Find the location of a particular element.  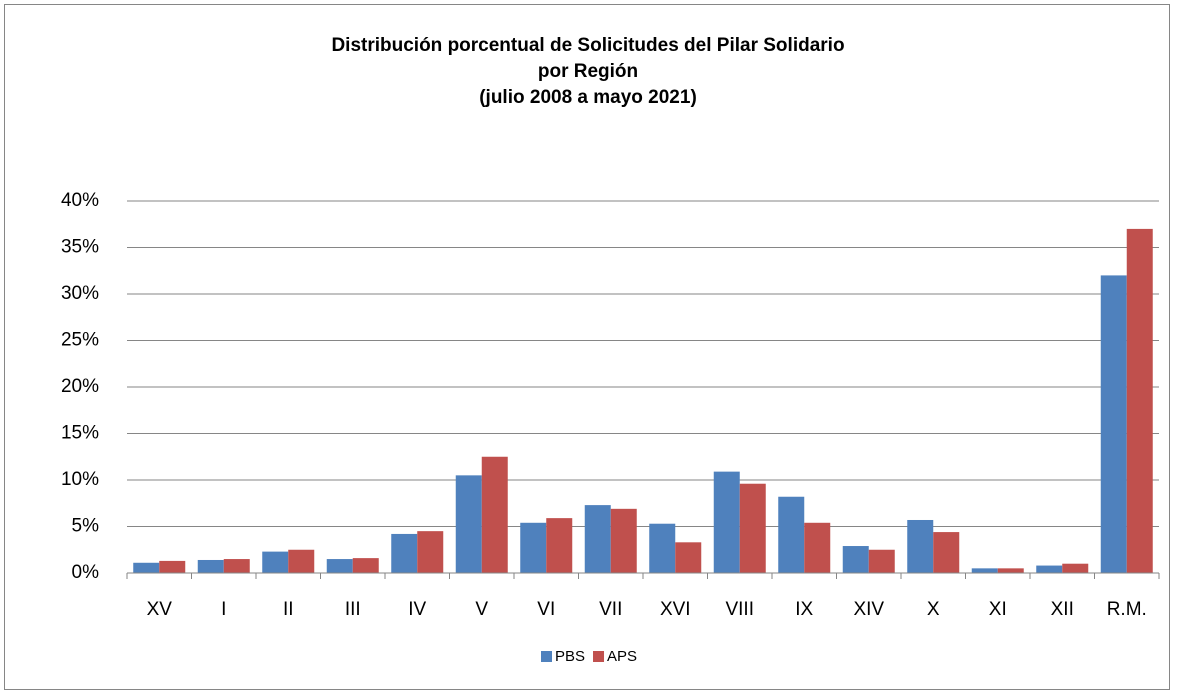

y-tick-label: 10% is located at coordinates (80, 479).